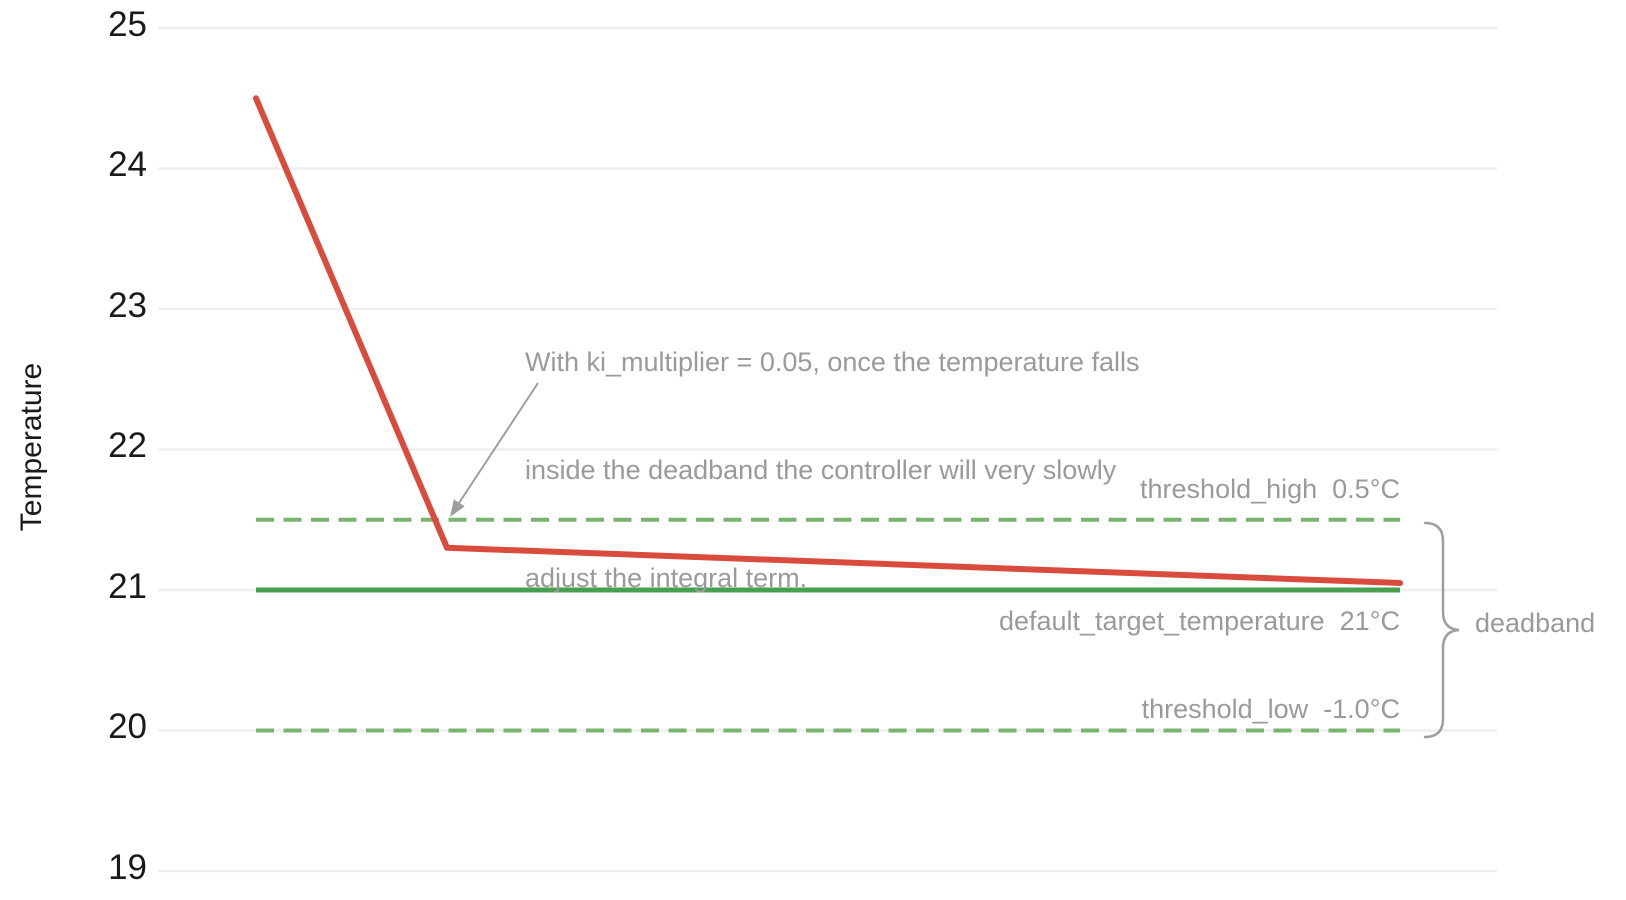 This screenshot has width=1626, height=900. What do you see at coordinates (127, 726) in the screenshot?
I see `y-tick-label-20: 20` at bounding box center [127, 726].